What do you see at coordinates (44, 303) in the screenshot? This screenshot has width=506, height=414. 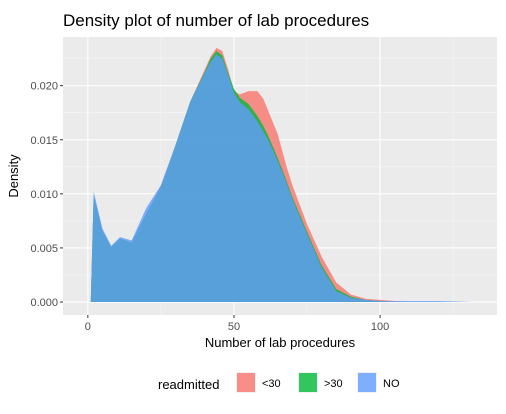 I see `y-tick-label: 0.000` at bounding box center [44, 303].